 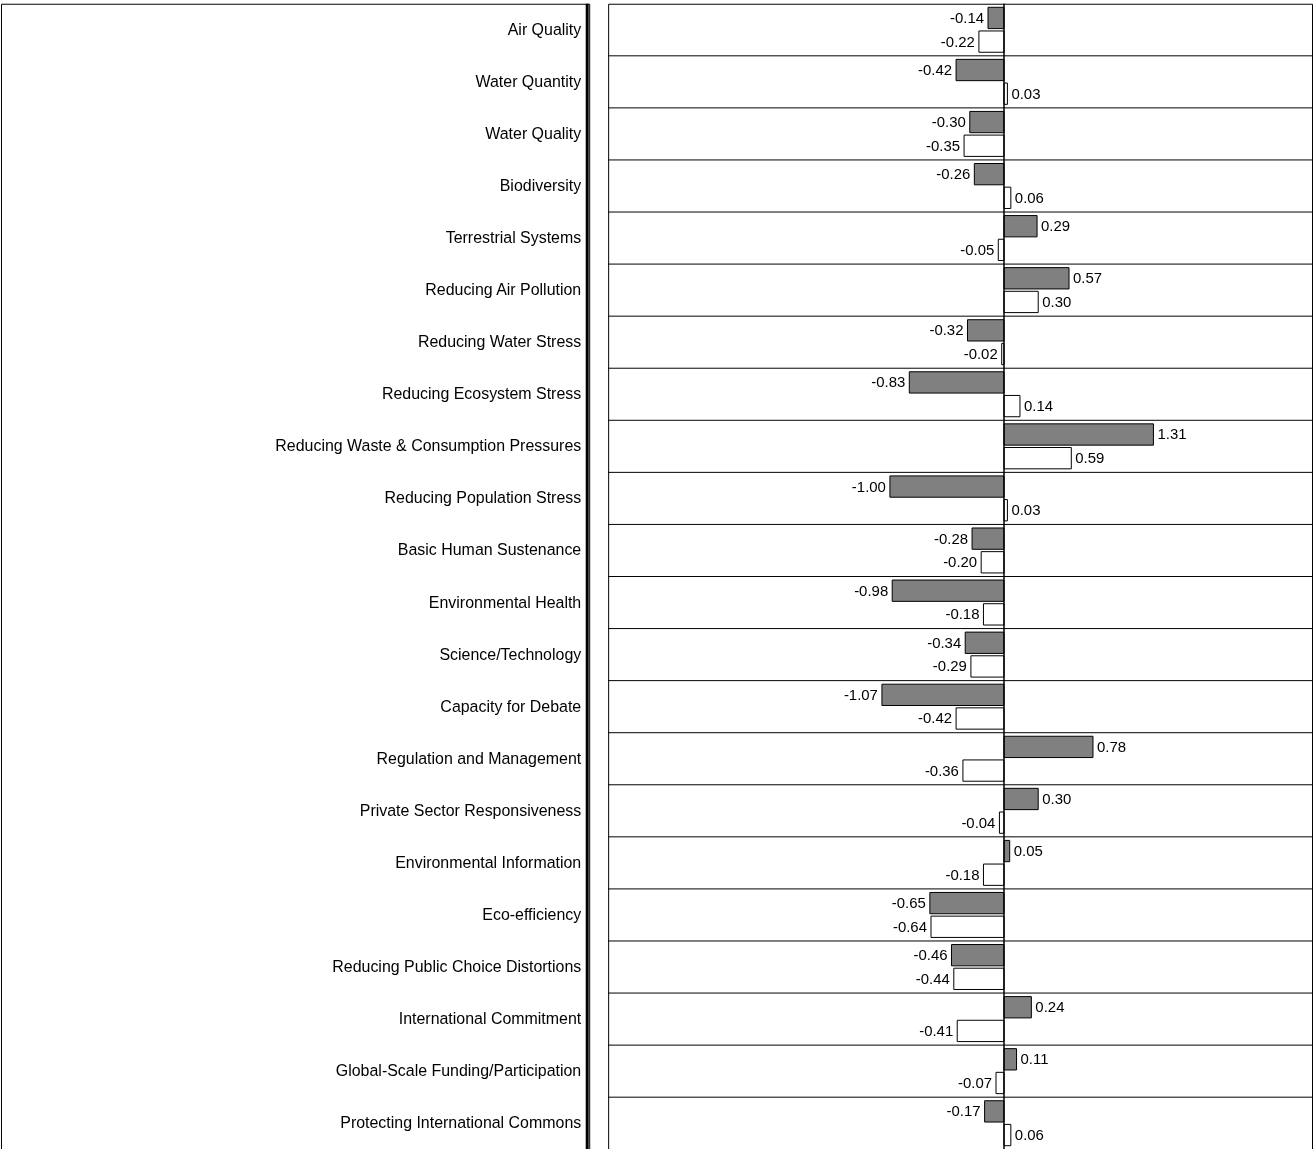 What do you see at coordinates (908, 903) in the screenshot?
I see `data-label: -0.65` at bounding box center [908, 903].